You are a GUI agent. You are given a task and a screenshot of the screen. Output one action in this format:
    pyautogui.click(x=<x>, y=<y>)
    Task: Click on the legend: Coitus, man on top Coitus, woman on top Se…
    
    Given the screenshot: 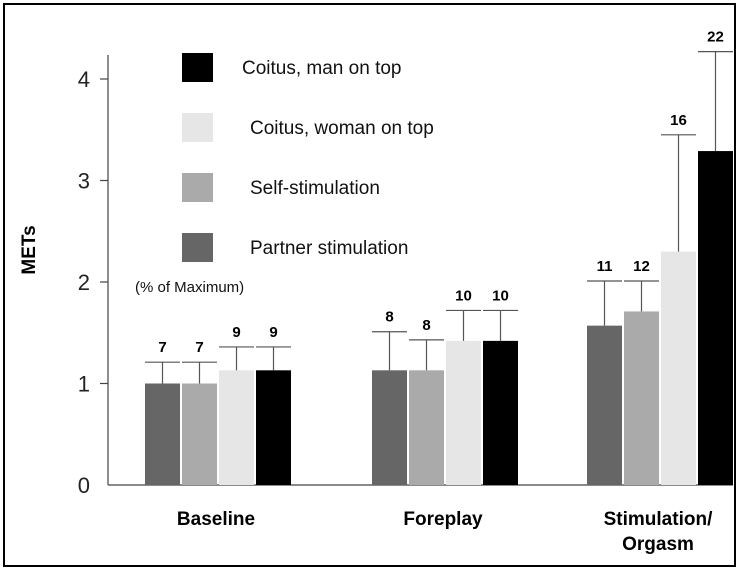 What is the action you would take?
    pyautogui.click(x=308, y=157)
    